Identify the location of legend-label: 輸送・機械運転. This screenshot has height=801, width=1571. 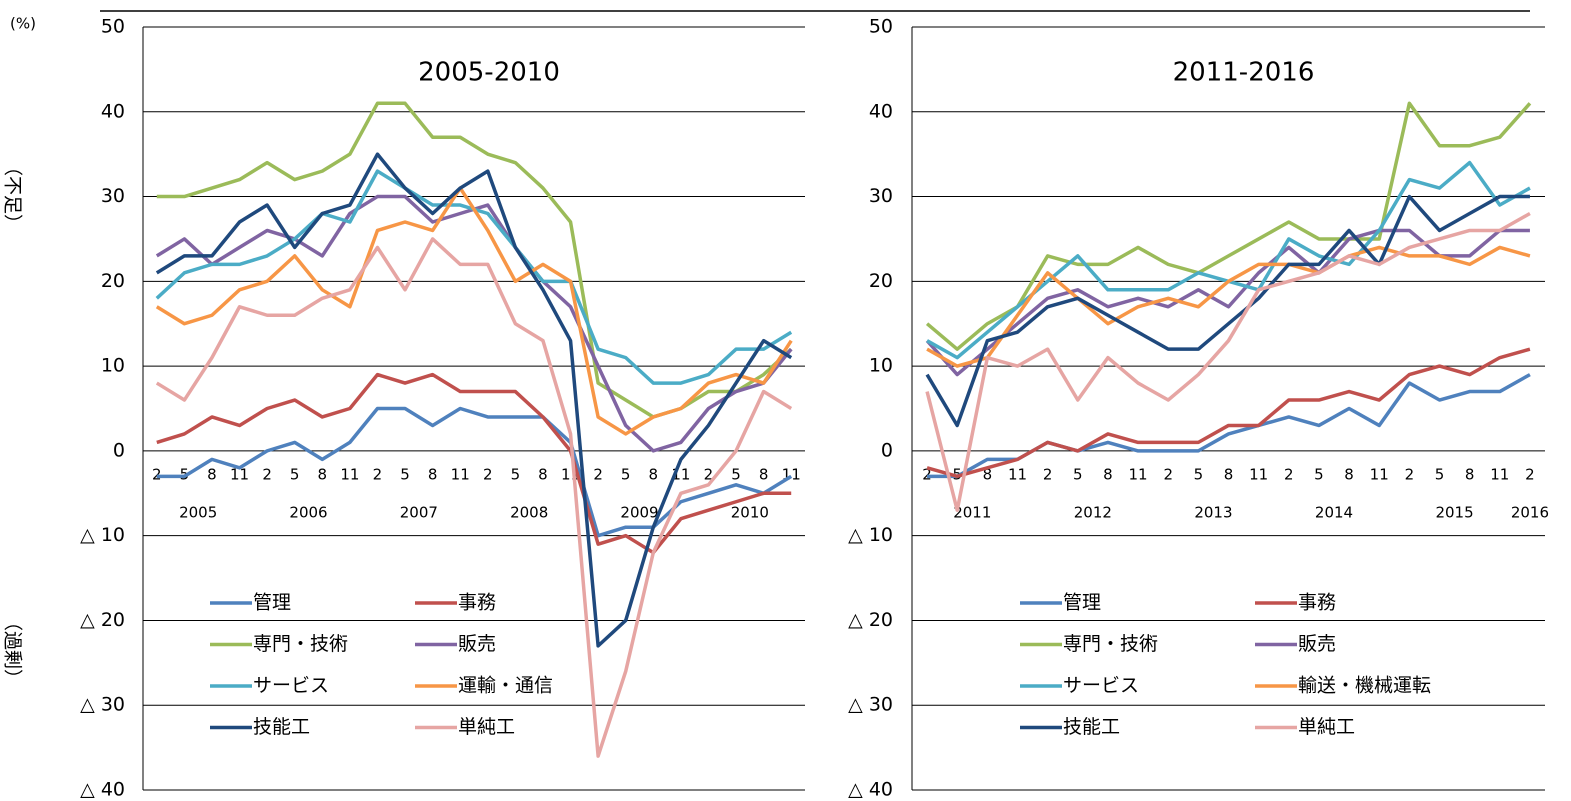
(1364, 686).